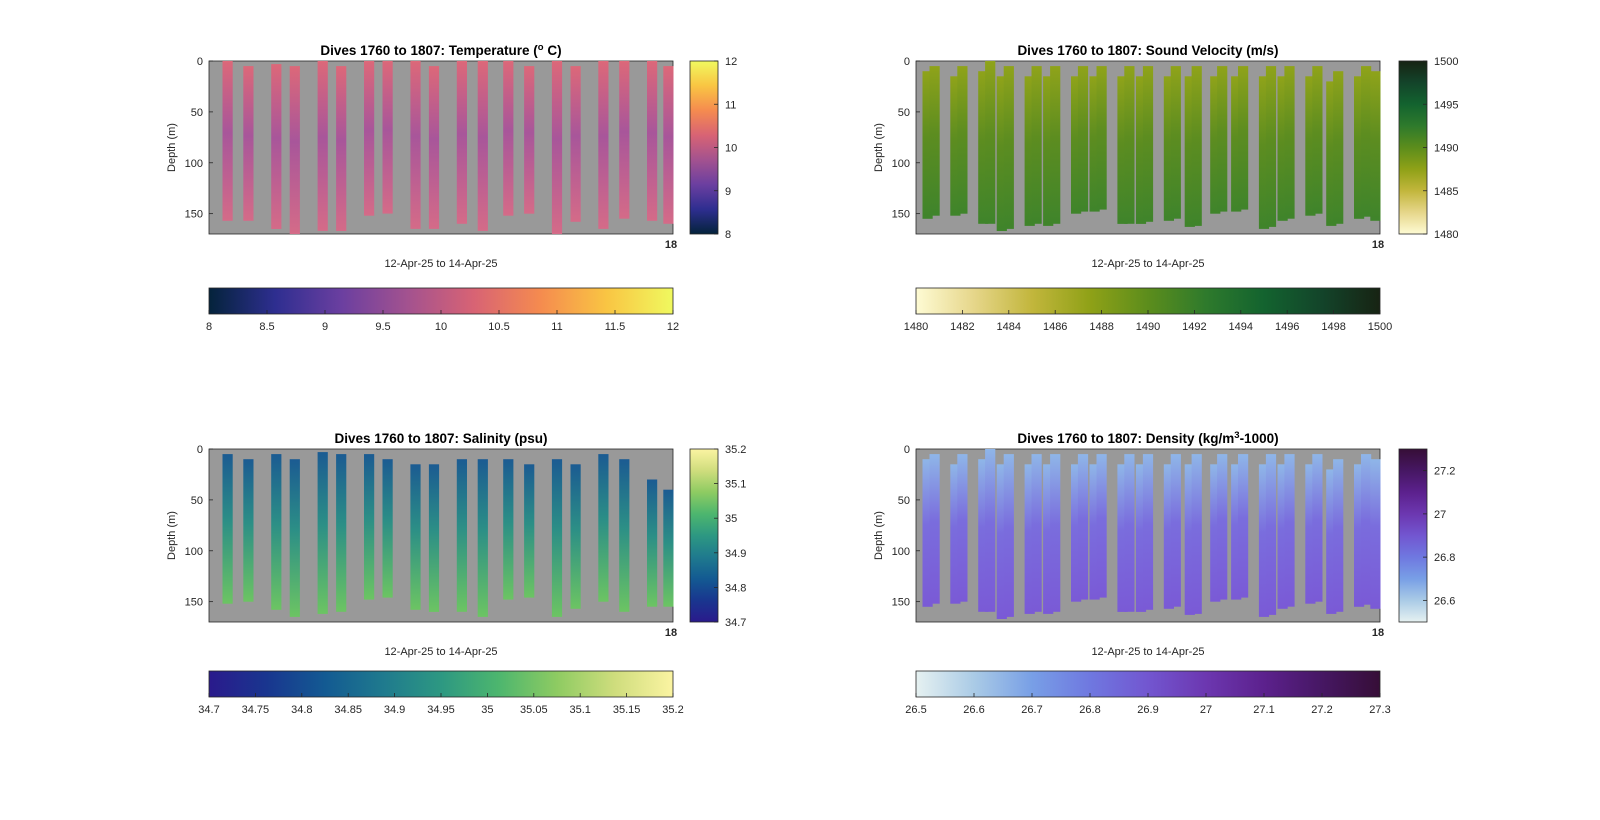 This screenshot has width=1600, height=820. I want to click on title-text: Dives 1760 to 1807: Sound Velocity (m/s), so click(1147, 50).